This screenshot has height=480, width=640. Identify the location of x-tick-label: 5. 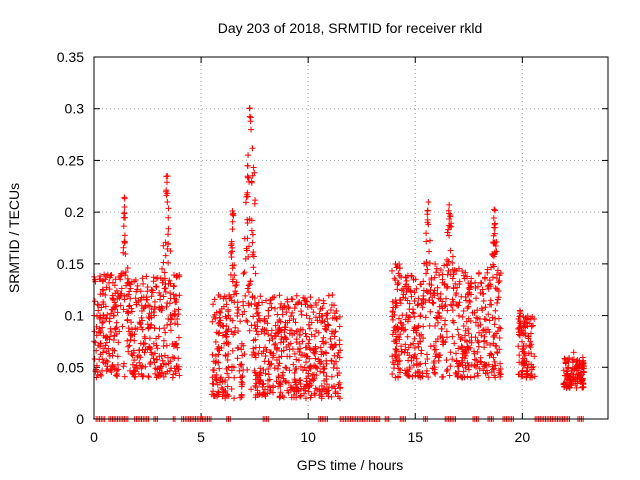
(201, 437).